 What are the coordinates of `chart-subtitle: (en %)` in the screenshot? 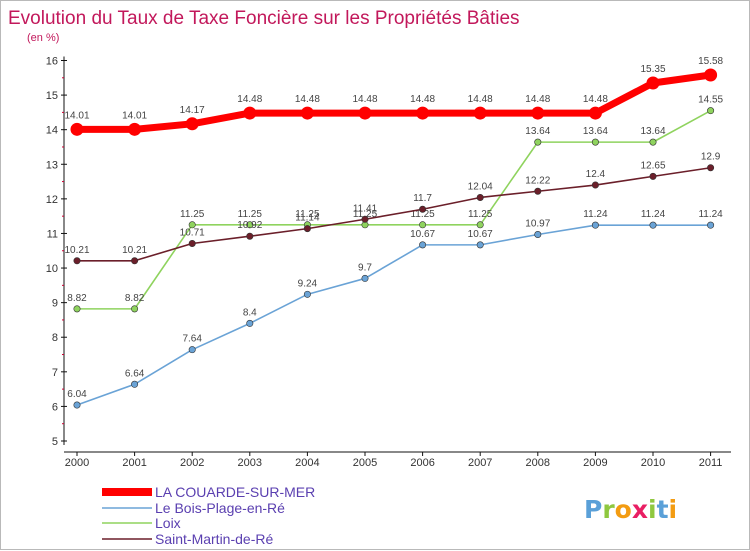 It's located at (43, 38).